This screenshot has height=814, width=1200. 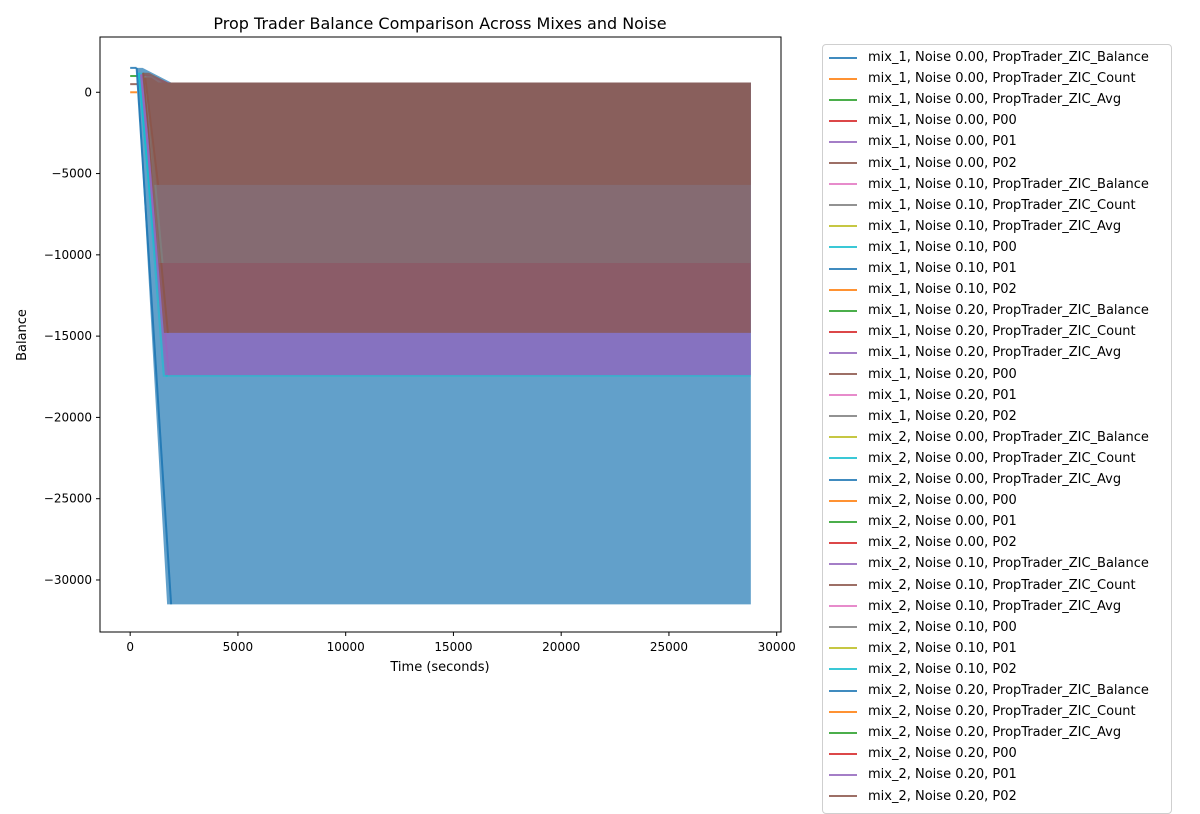 I want to click on legend-label: mix_2, Noise 0.10, P00, so click(x=942, y=627).